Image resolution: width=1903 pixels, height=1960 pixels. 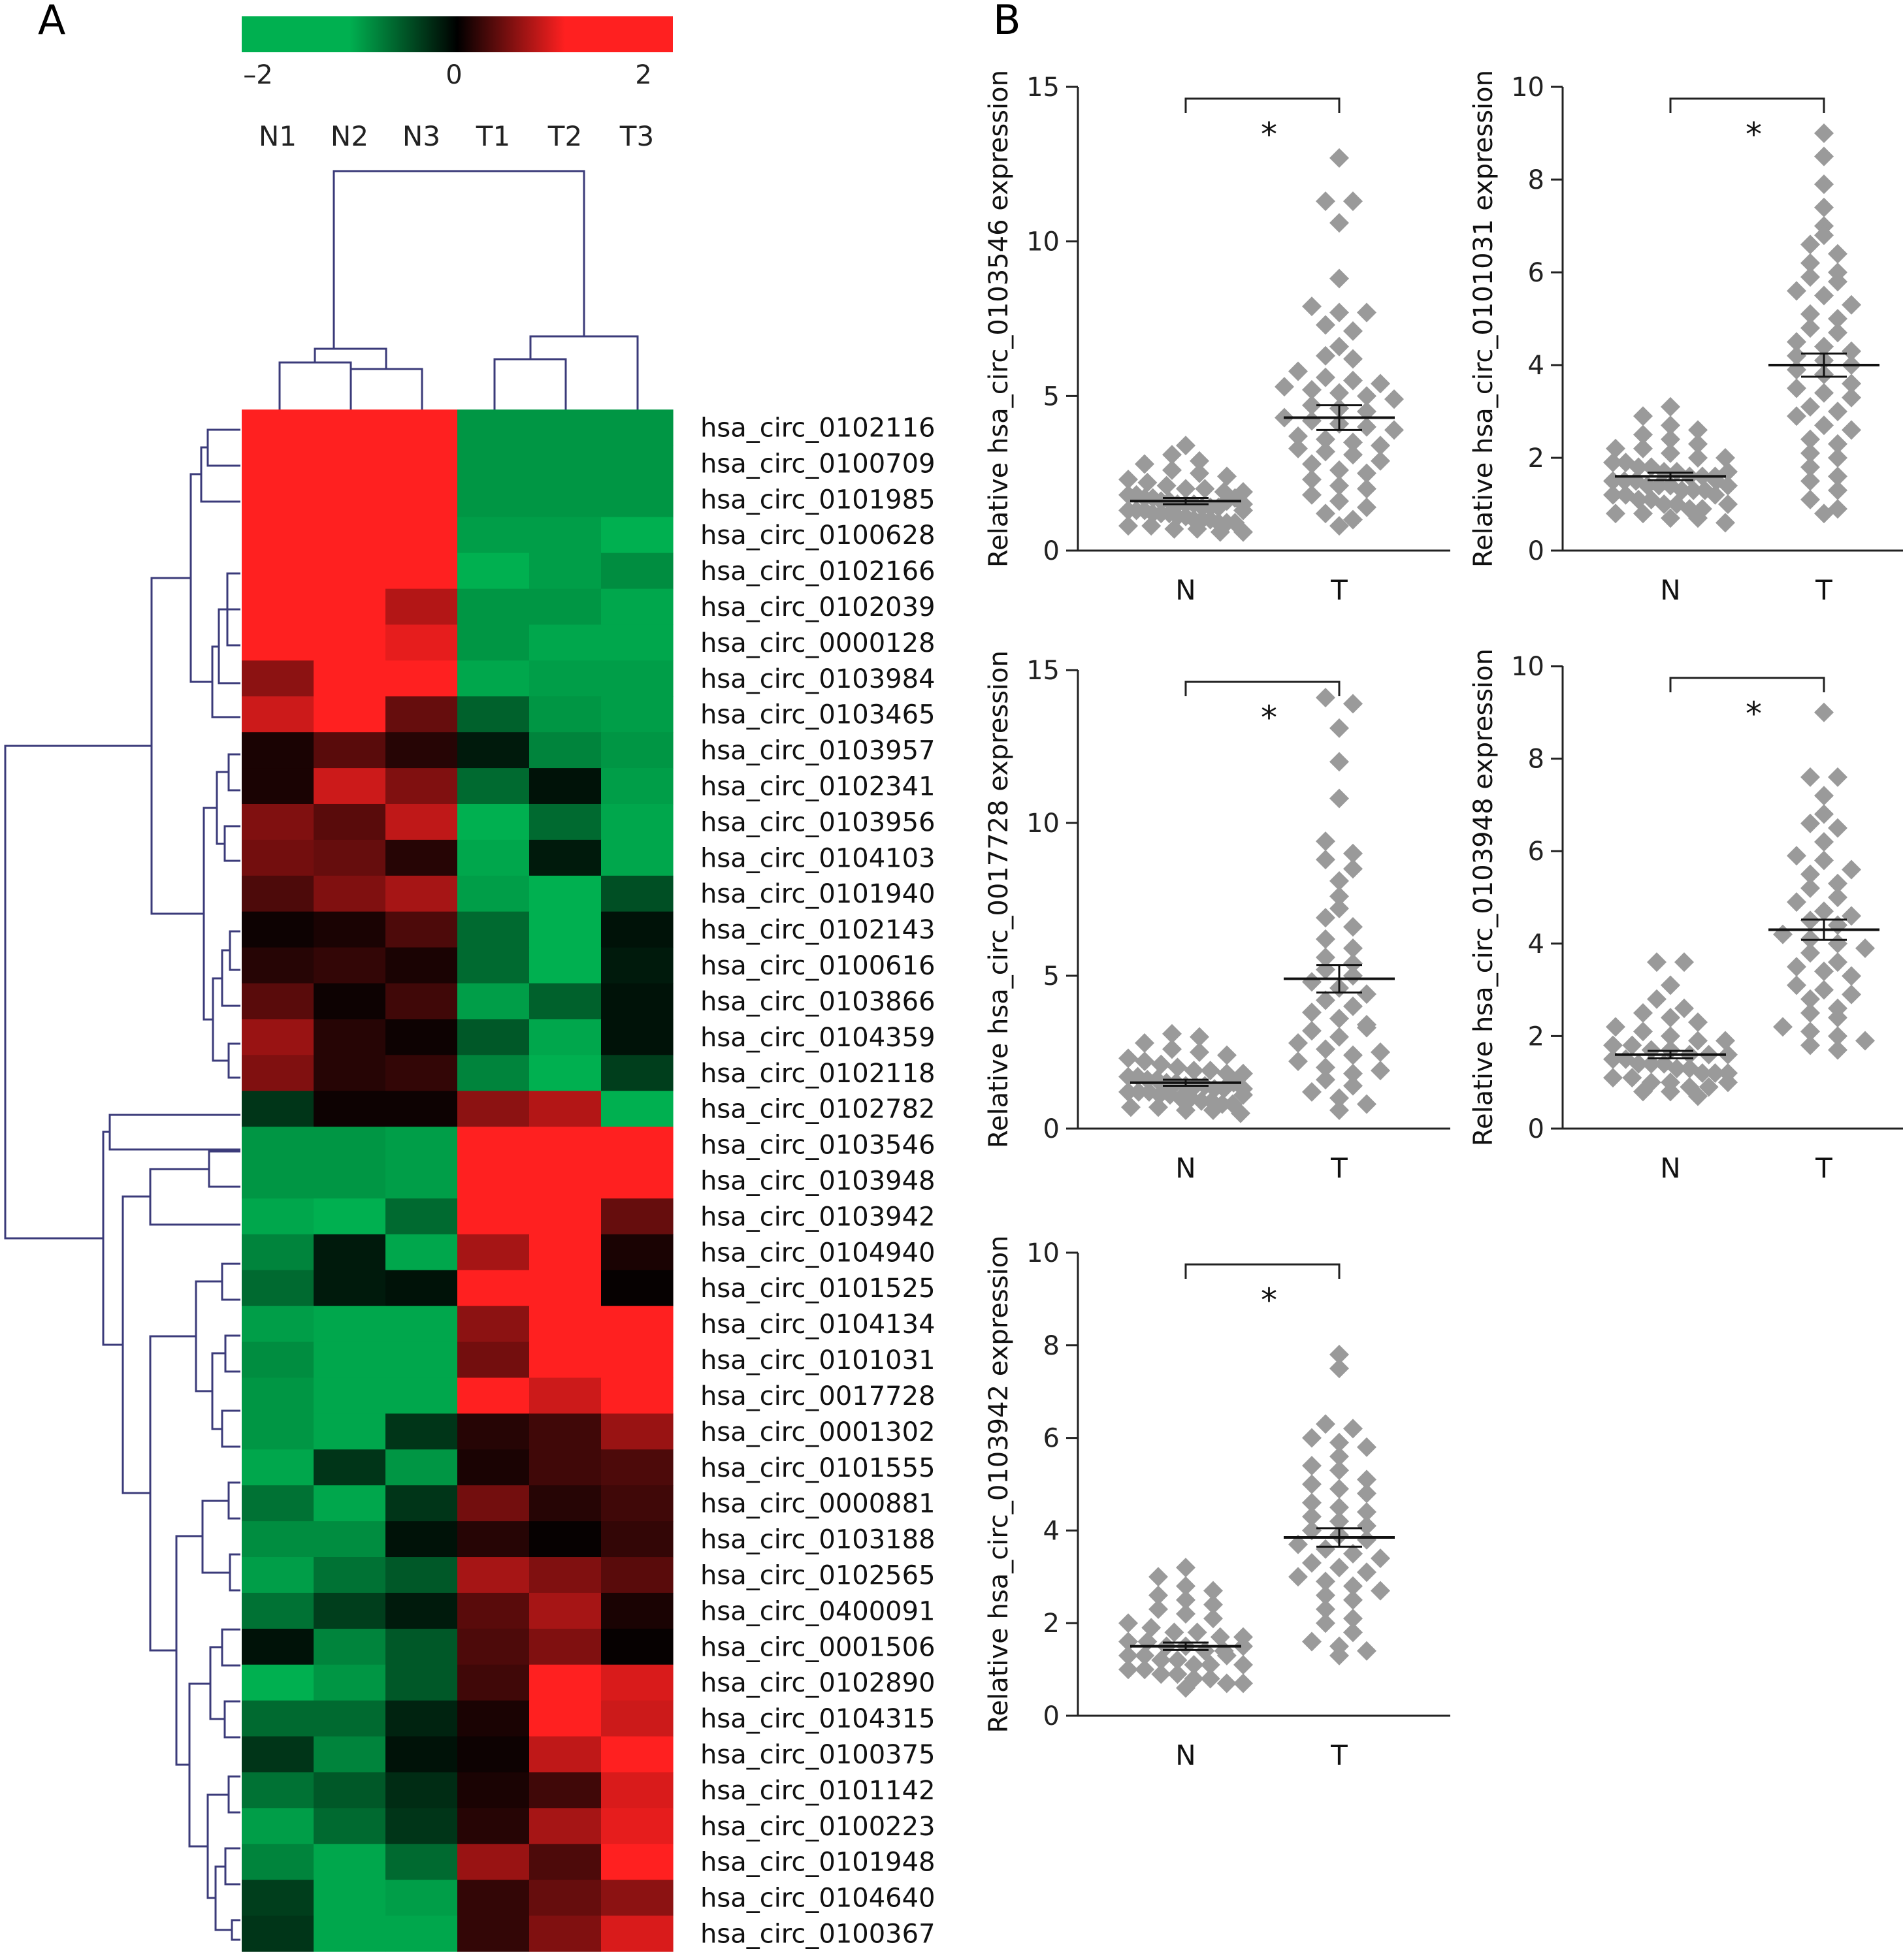 What do you see at coordinates (818, 1217) in the screenshot?
I see `heatmap-row-label: hsa_circ_0103942` at bounding box center [818, 1217].